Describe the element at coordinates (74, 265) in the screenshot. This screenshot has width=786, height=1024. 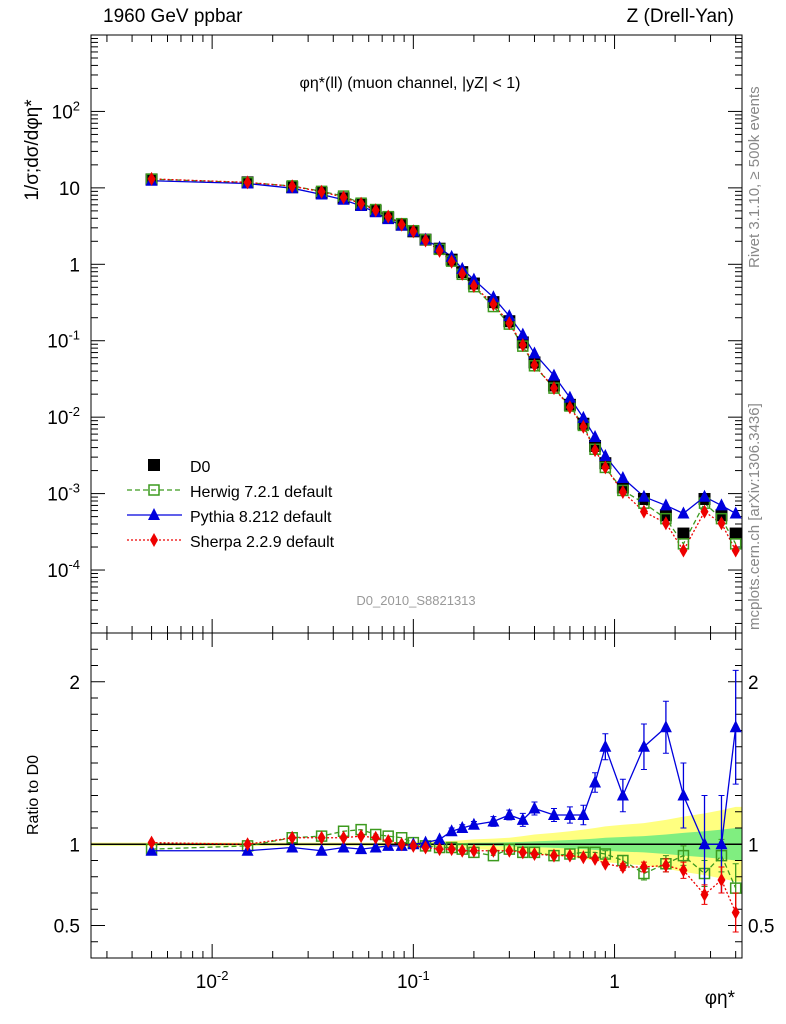
I see `y-tick-label: 1` at that location.